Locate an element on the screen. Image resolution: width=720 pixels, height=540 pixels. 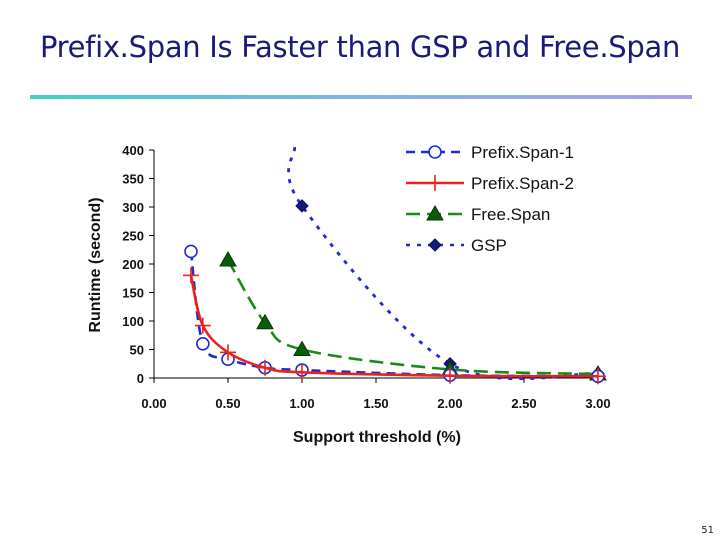
y-axis-label: Runtime (second) is located at coordinates (95, 264).